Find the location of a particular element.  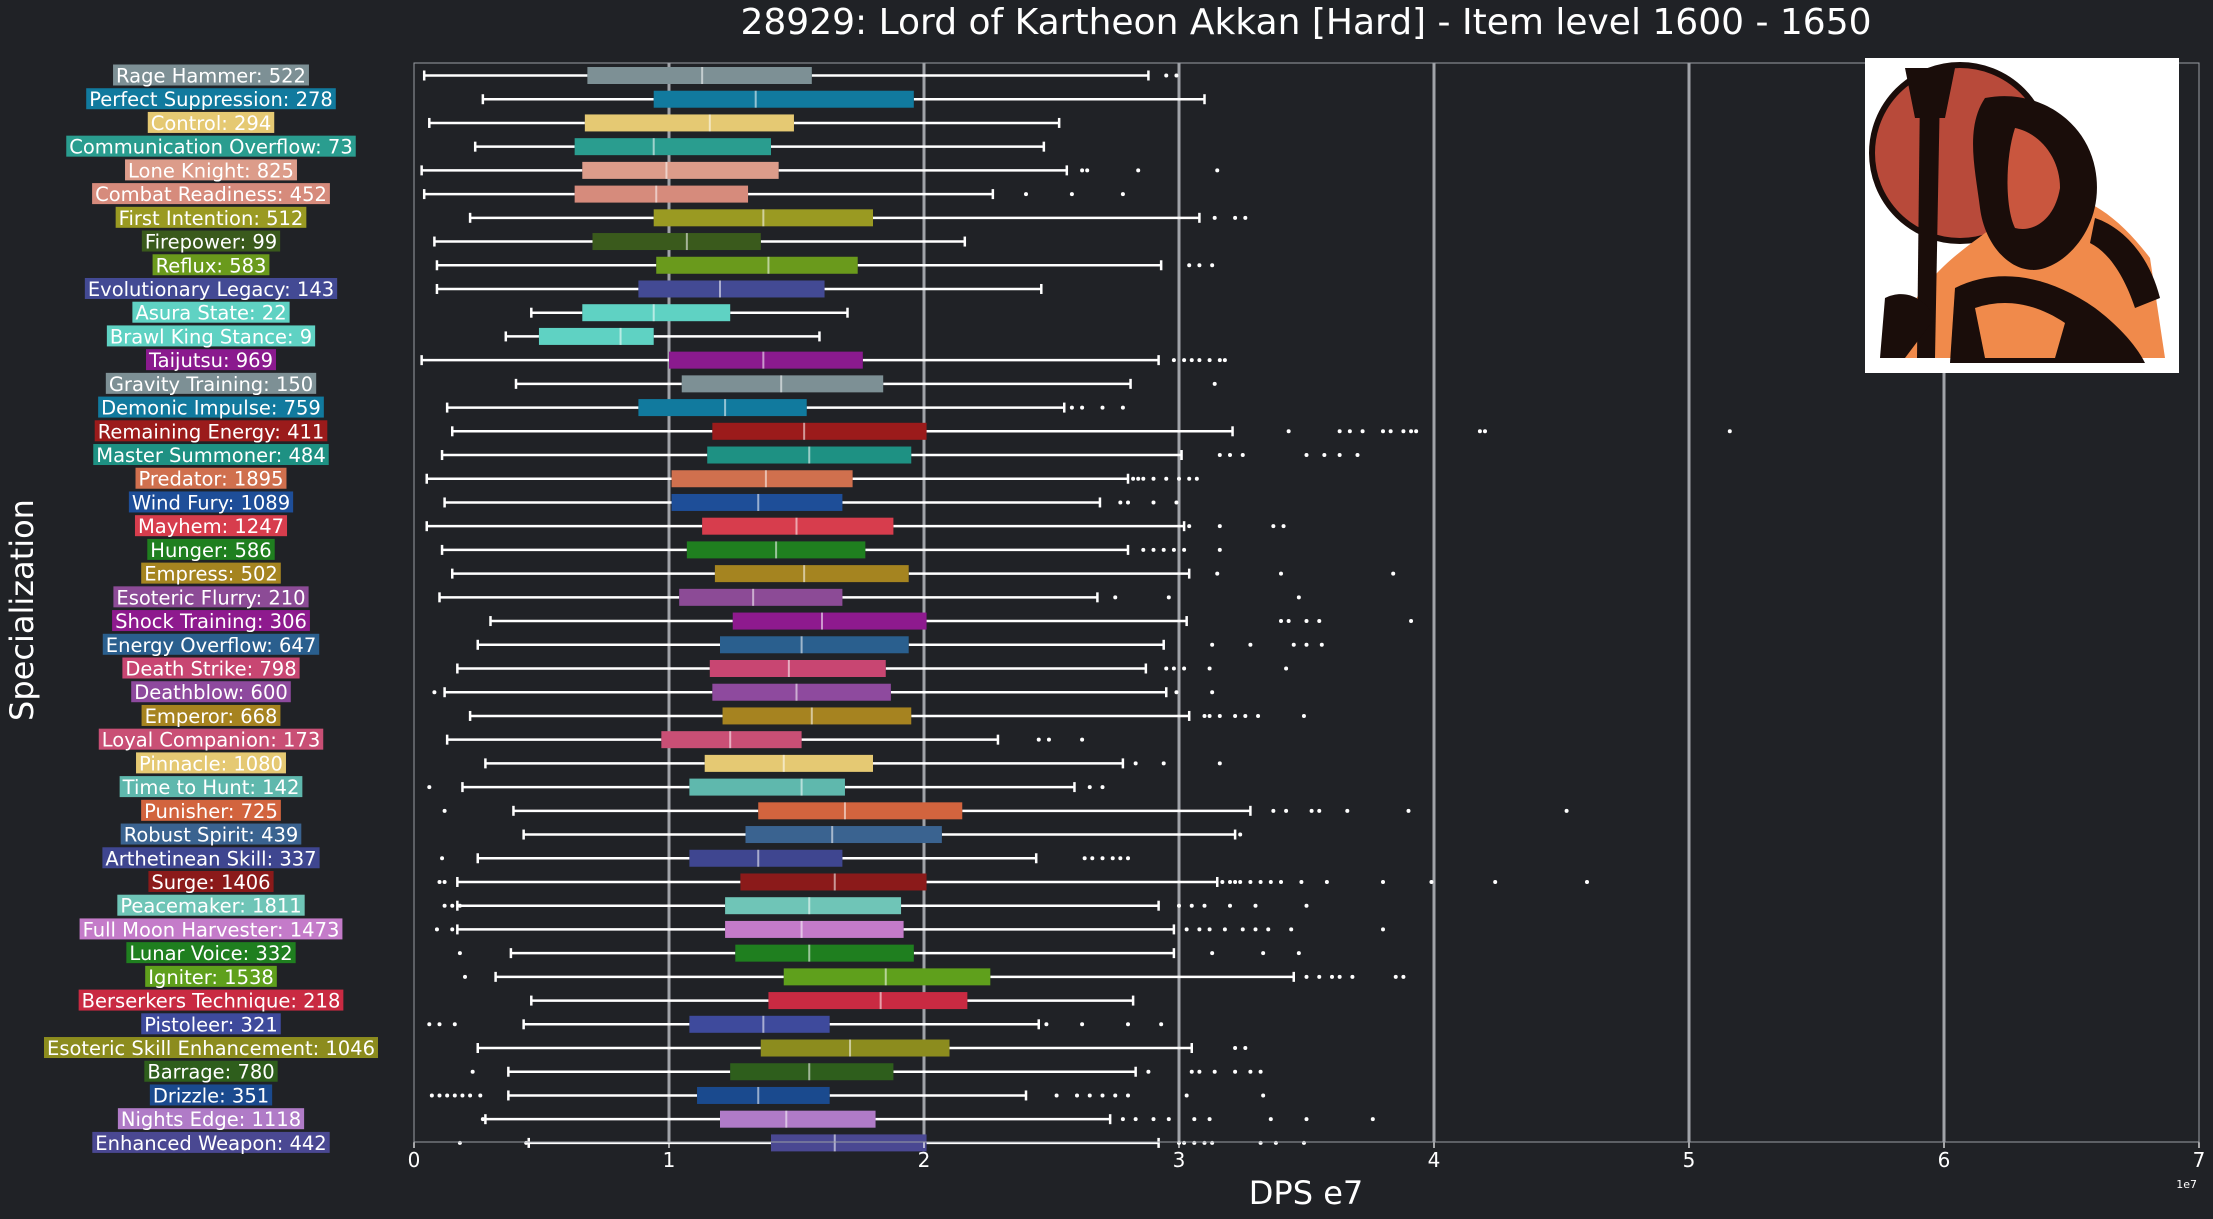

spec-label-34: Arthetinean Skill: 337 is located at coordinates (211, 858).